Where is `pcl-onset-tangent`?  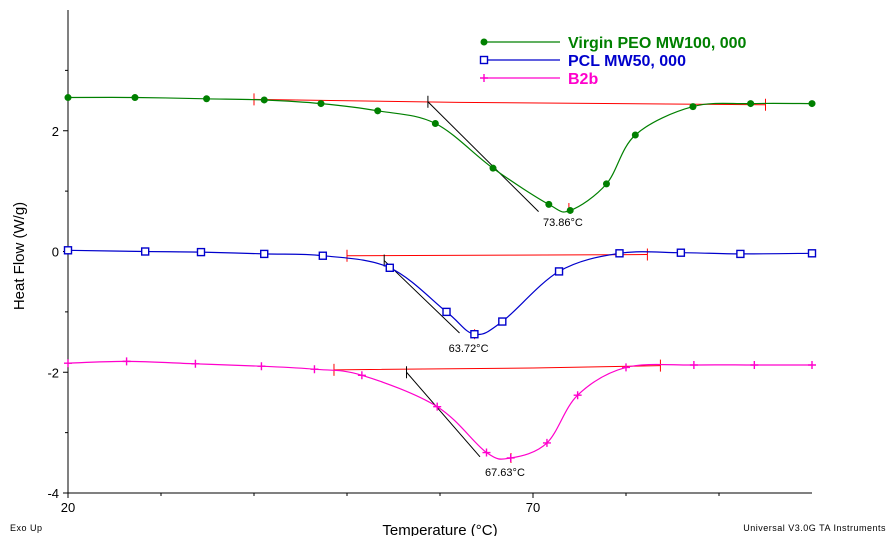 pcl-onset-tangent is located at coordinates (421, 297).